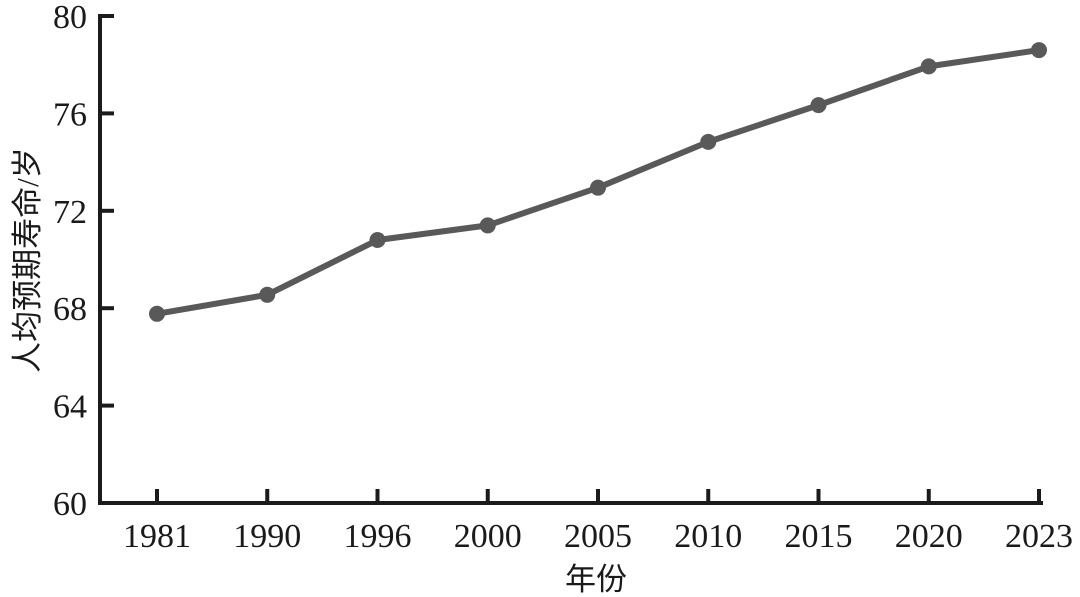 The image size is (1080, 597). Describe the element at coordinates (267, 536) in the screenshot. I see `x-tick-label-1990: 1990` at that location.